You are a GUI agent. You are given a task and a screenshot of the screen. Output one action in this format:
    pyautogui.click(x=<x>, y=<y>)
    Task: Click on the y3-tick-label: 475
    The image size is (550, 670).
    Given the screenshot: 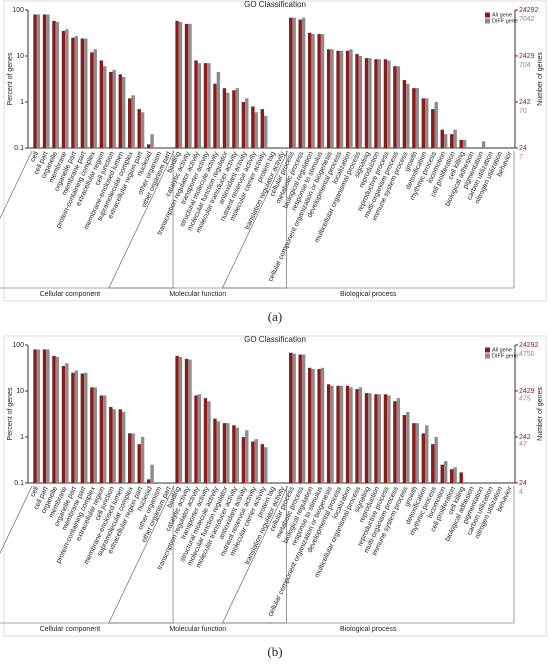 What is the action you would take?
    pyautogui.click(x=525, y=399)
    